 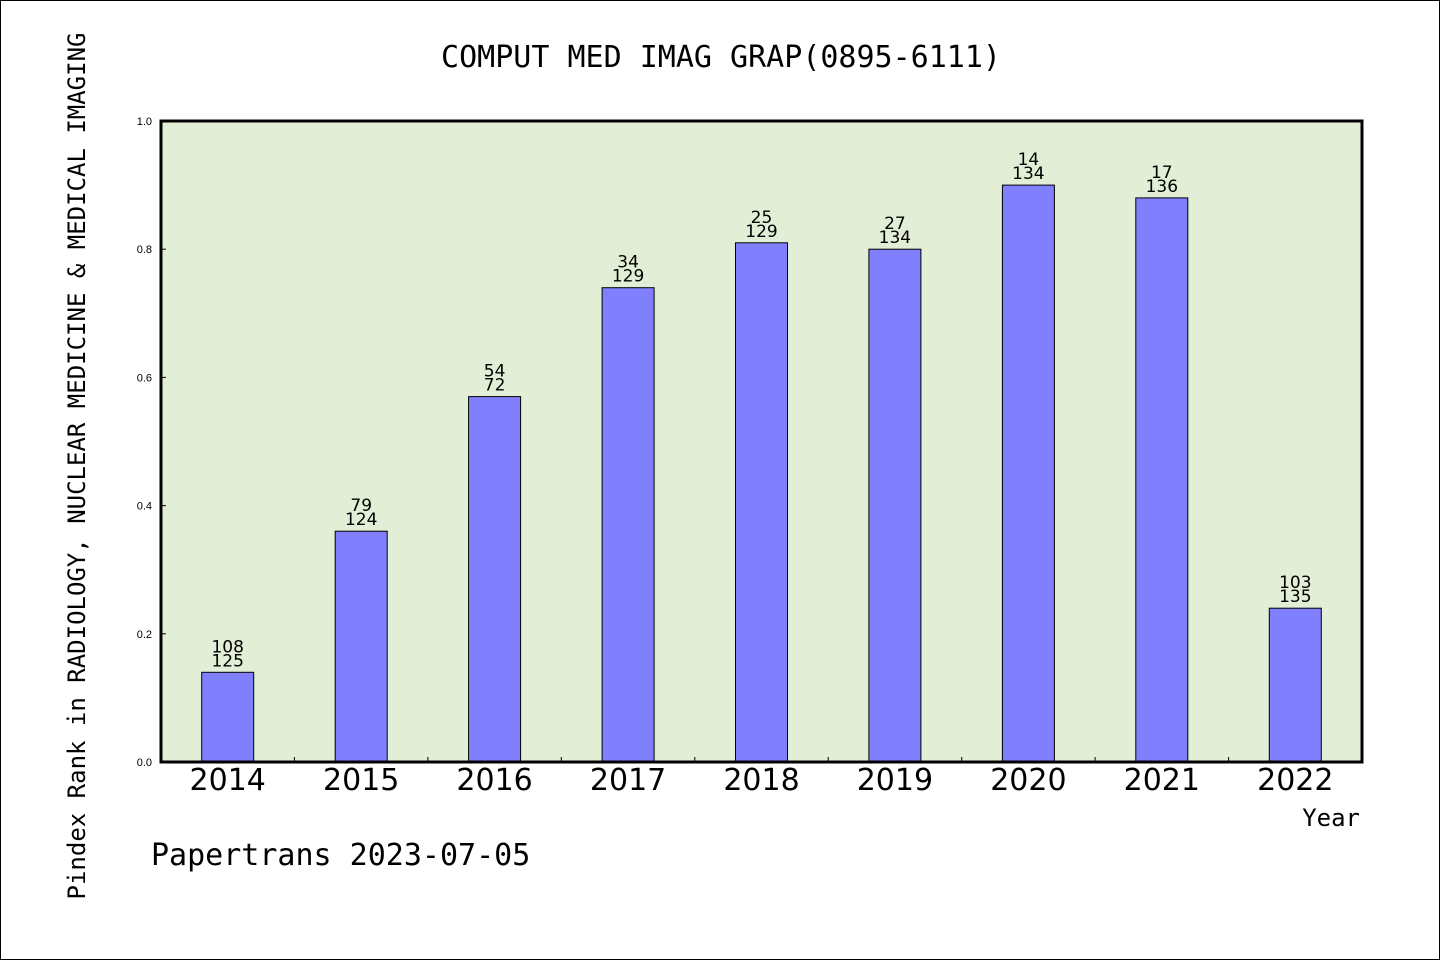 I want to click on x-tick-label-2021: 2021, so click(x=1162, y=780).